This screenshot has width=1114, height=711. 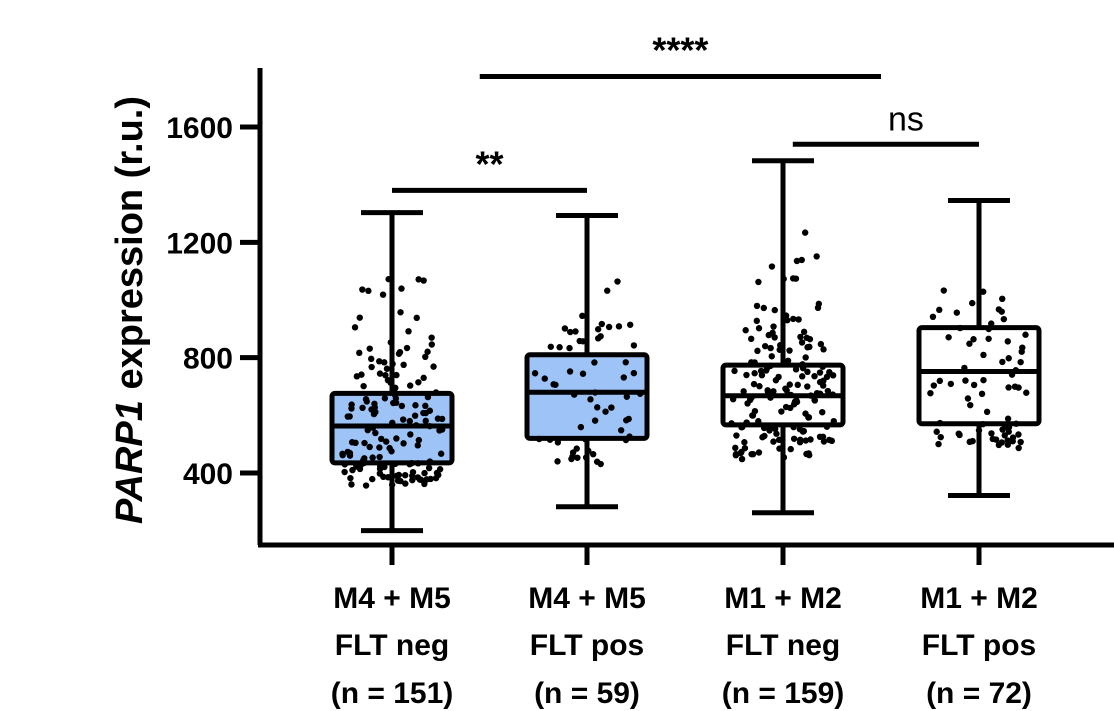 I want to click on category-label-line: (n = 72), so click(x=979, y=693).